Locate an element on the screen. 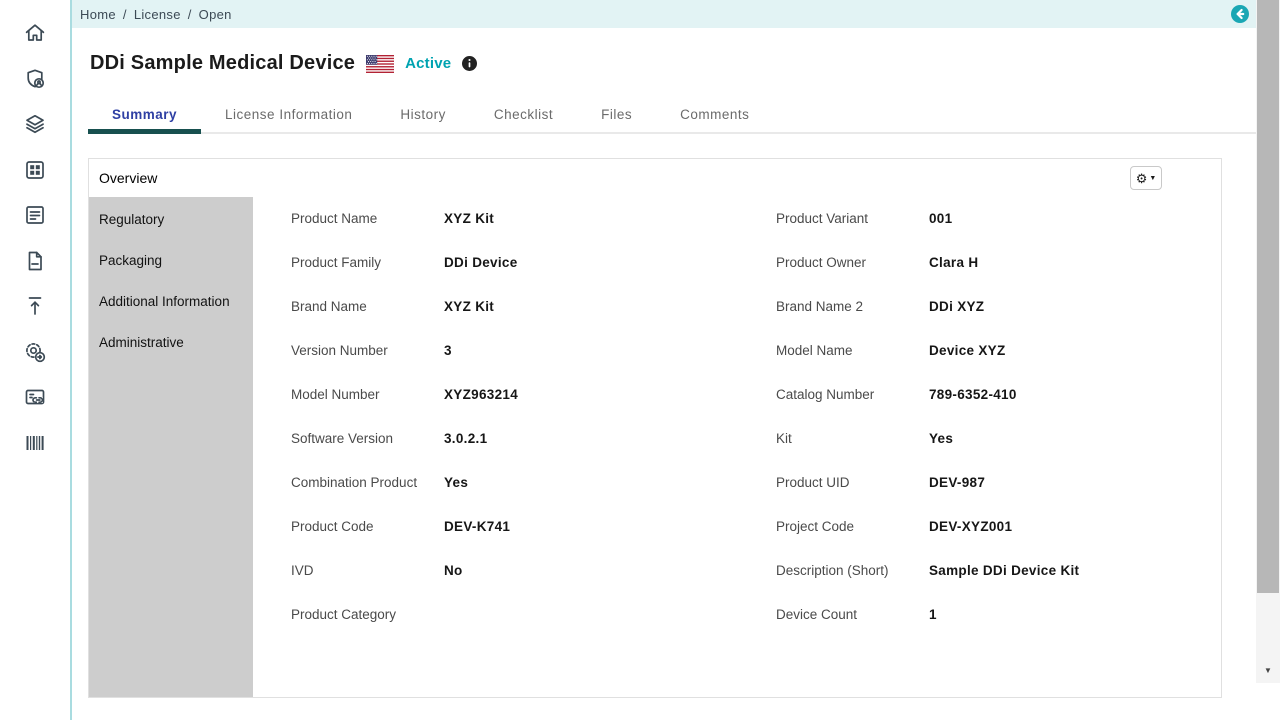  field-label: Brand Name 2 is located at coordinates (820, 306).